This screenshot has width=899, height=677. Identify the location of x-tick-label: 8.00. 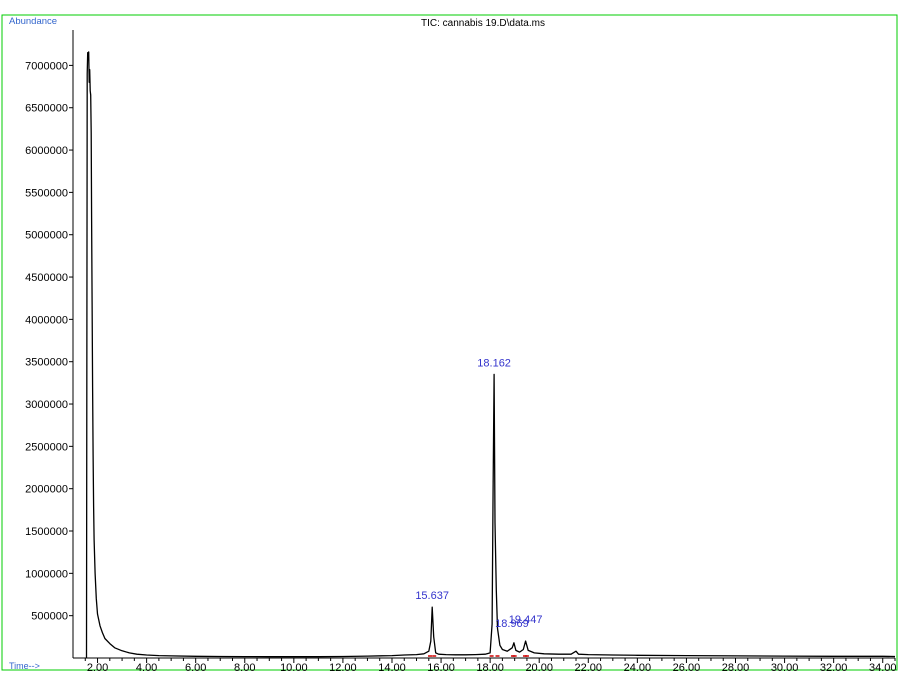
(244, 667).